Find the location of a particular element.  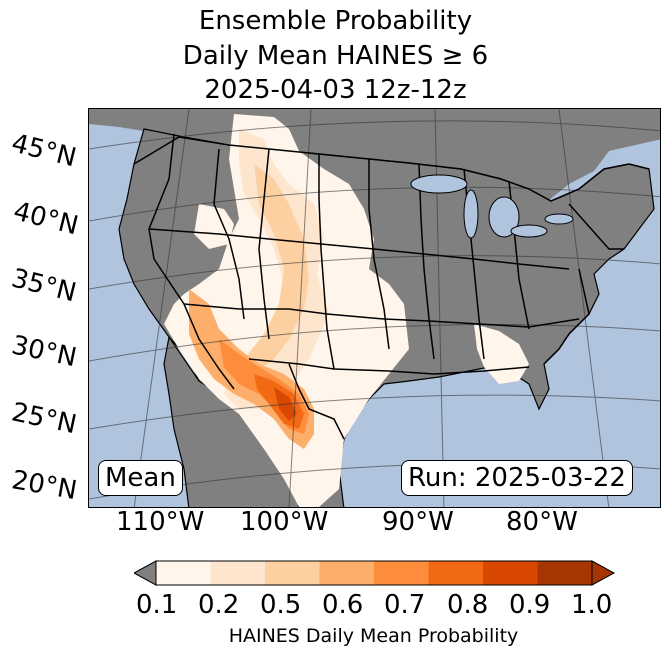

lat-label-30n: 30°N is located at coordinates (44, 352).